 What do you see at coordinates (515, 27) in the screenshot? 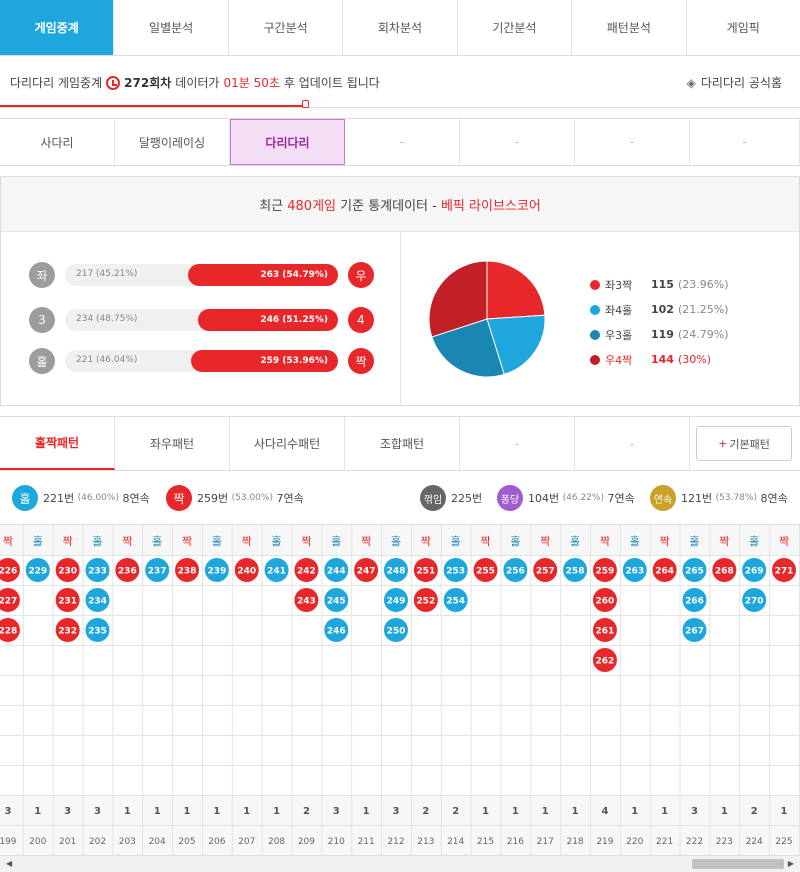
I see `tab-period: 기간분석` at bounding box center [515, 27].